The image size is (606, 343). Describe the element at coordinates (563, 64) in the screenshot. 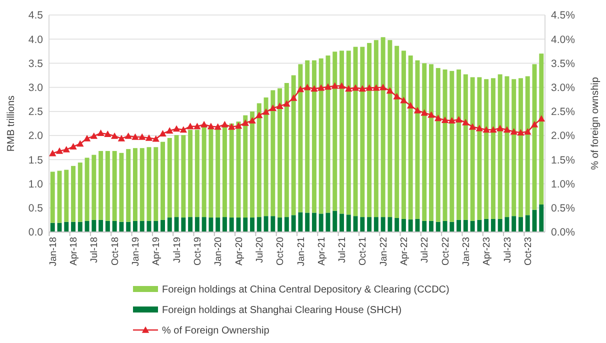

I see `y2-tick-label: 3.5%` at that location.